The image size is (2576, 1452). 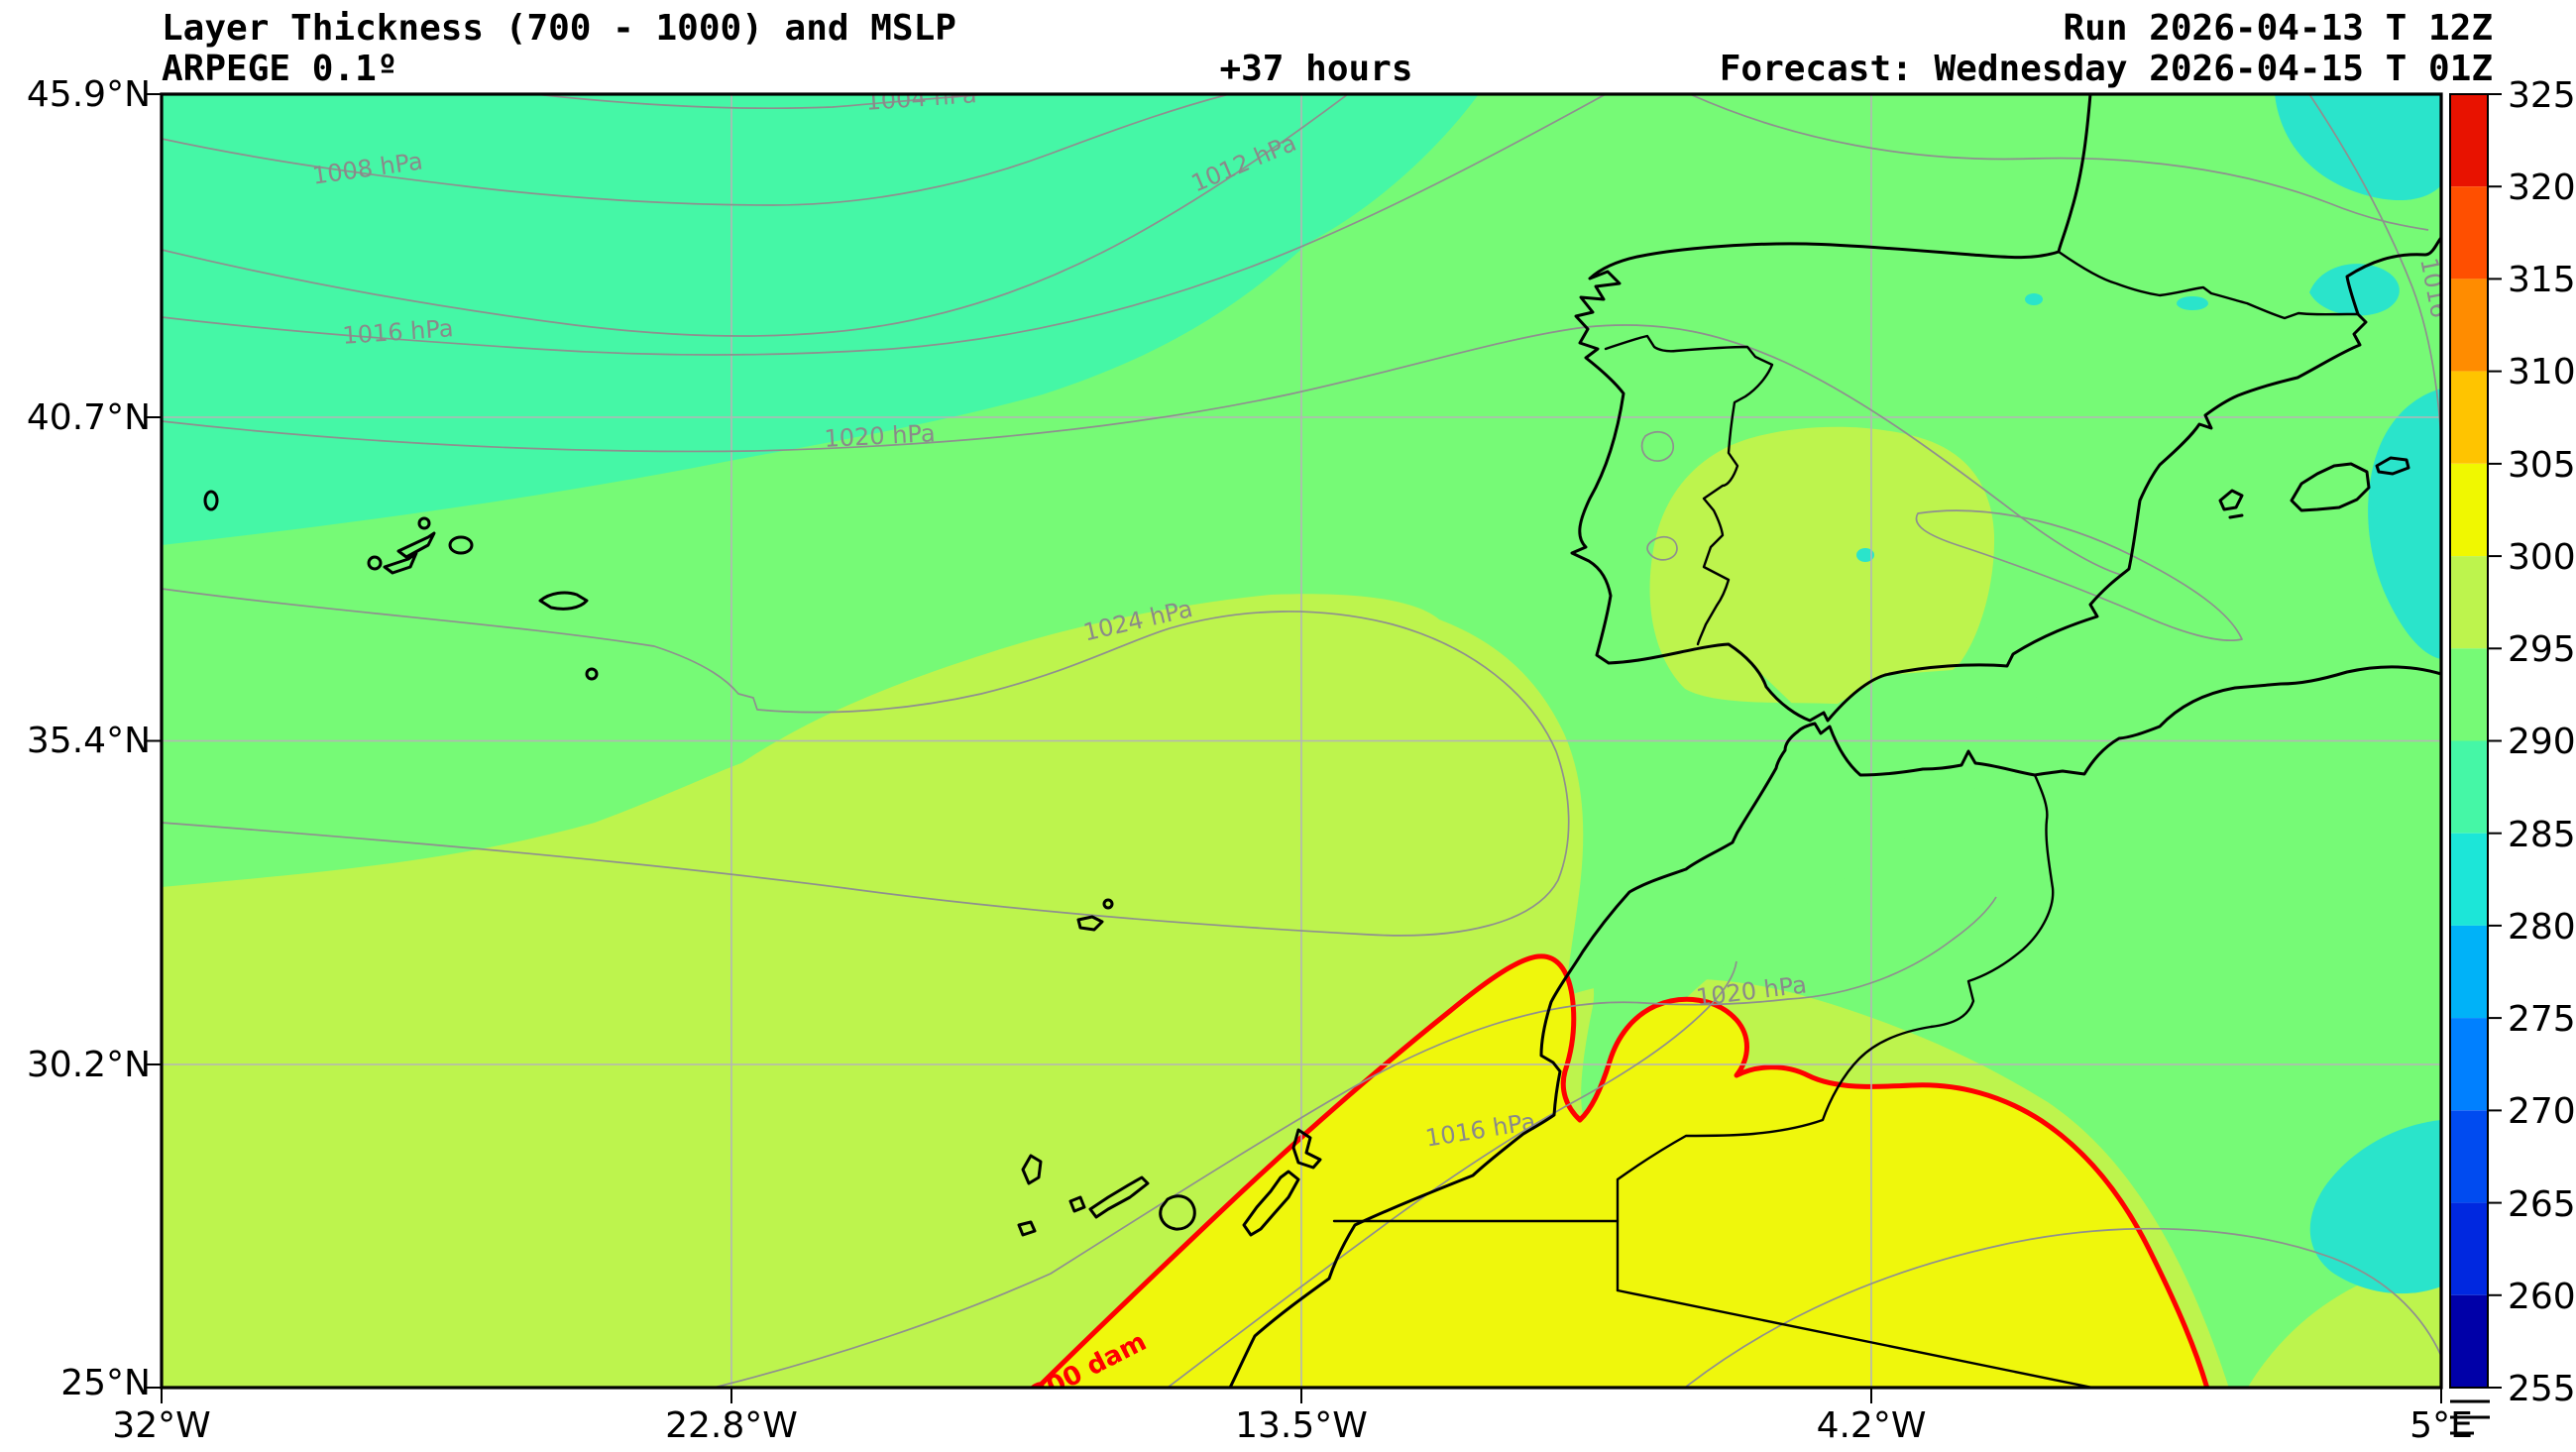 What do you see at coordinates (2542, 465) in the screenshot?
I see `colorbar-label-305: 305` at bounding box center [2542, 465].